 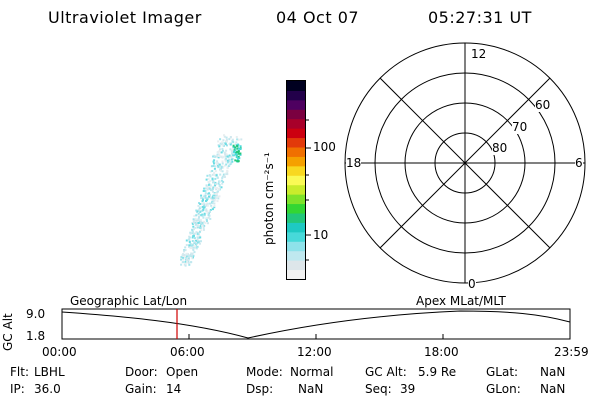 What do you see at coordinates (500, 148) in the screenshot?
I see `mlat-label-80: 80` at bounding box center [500, 148].